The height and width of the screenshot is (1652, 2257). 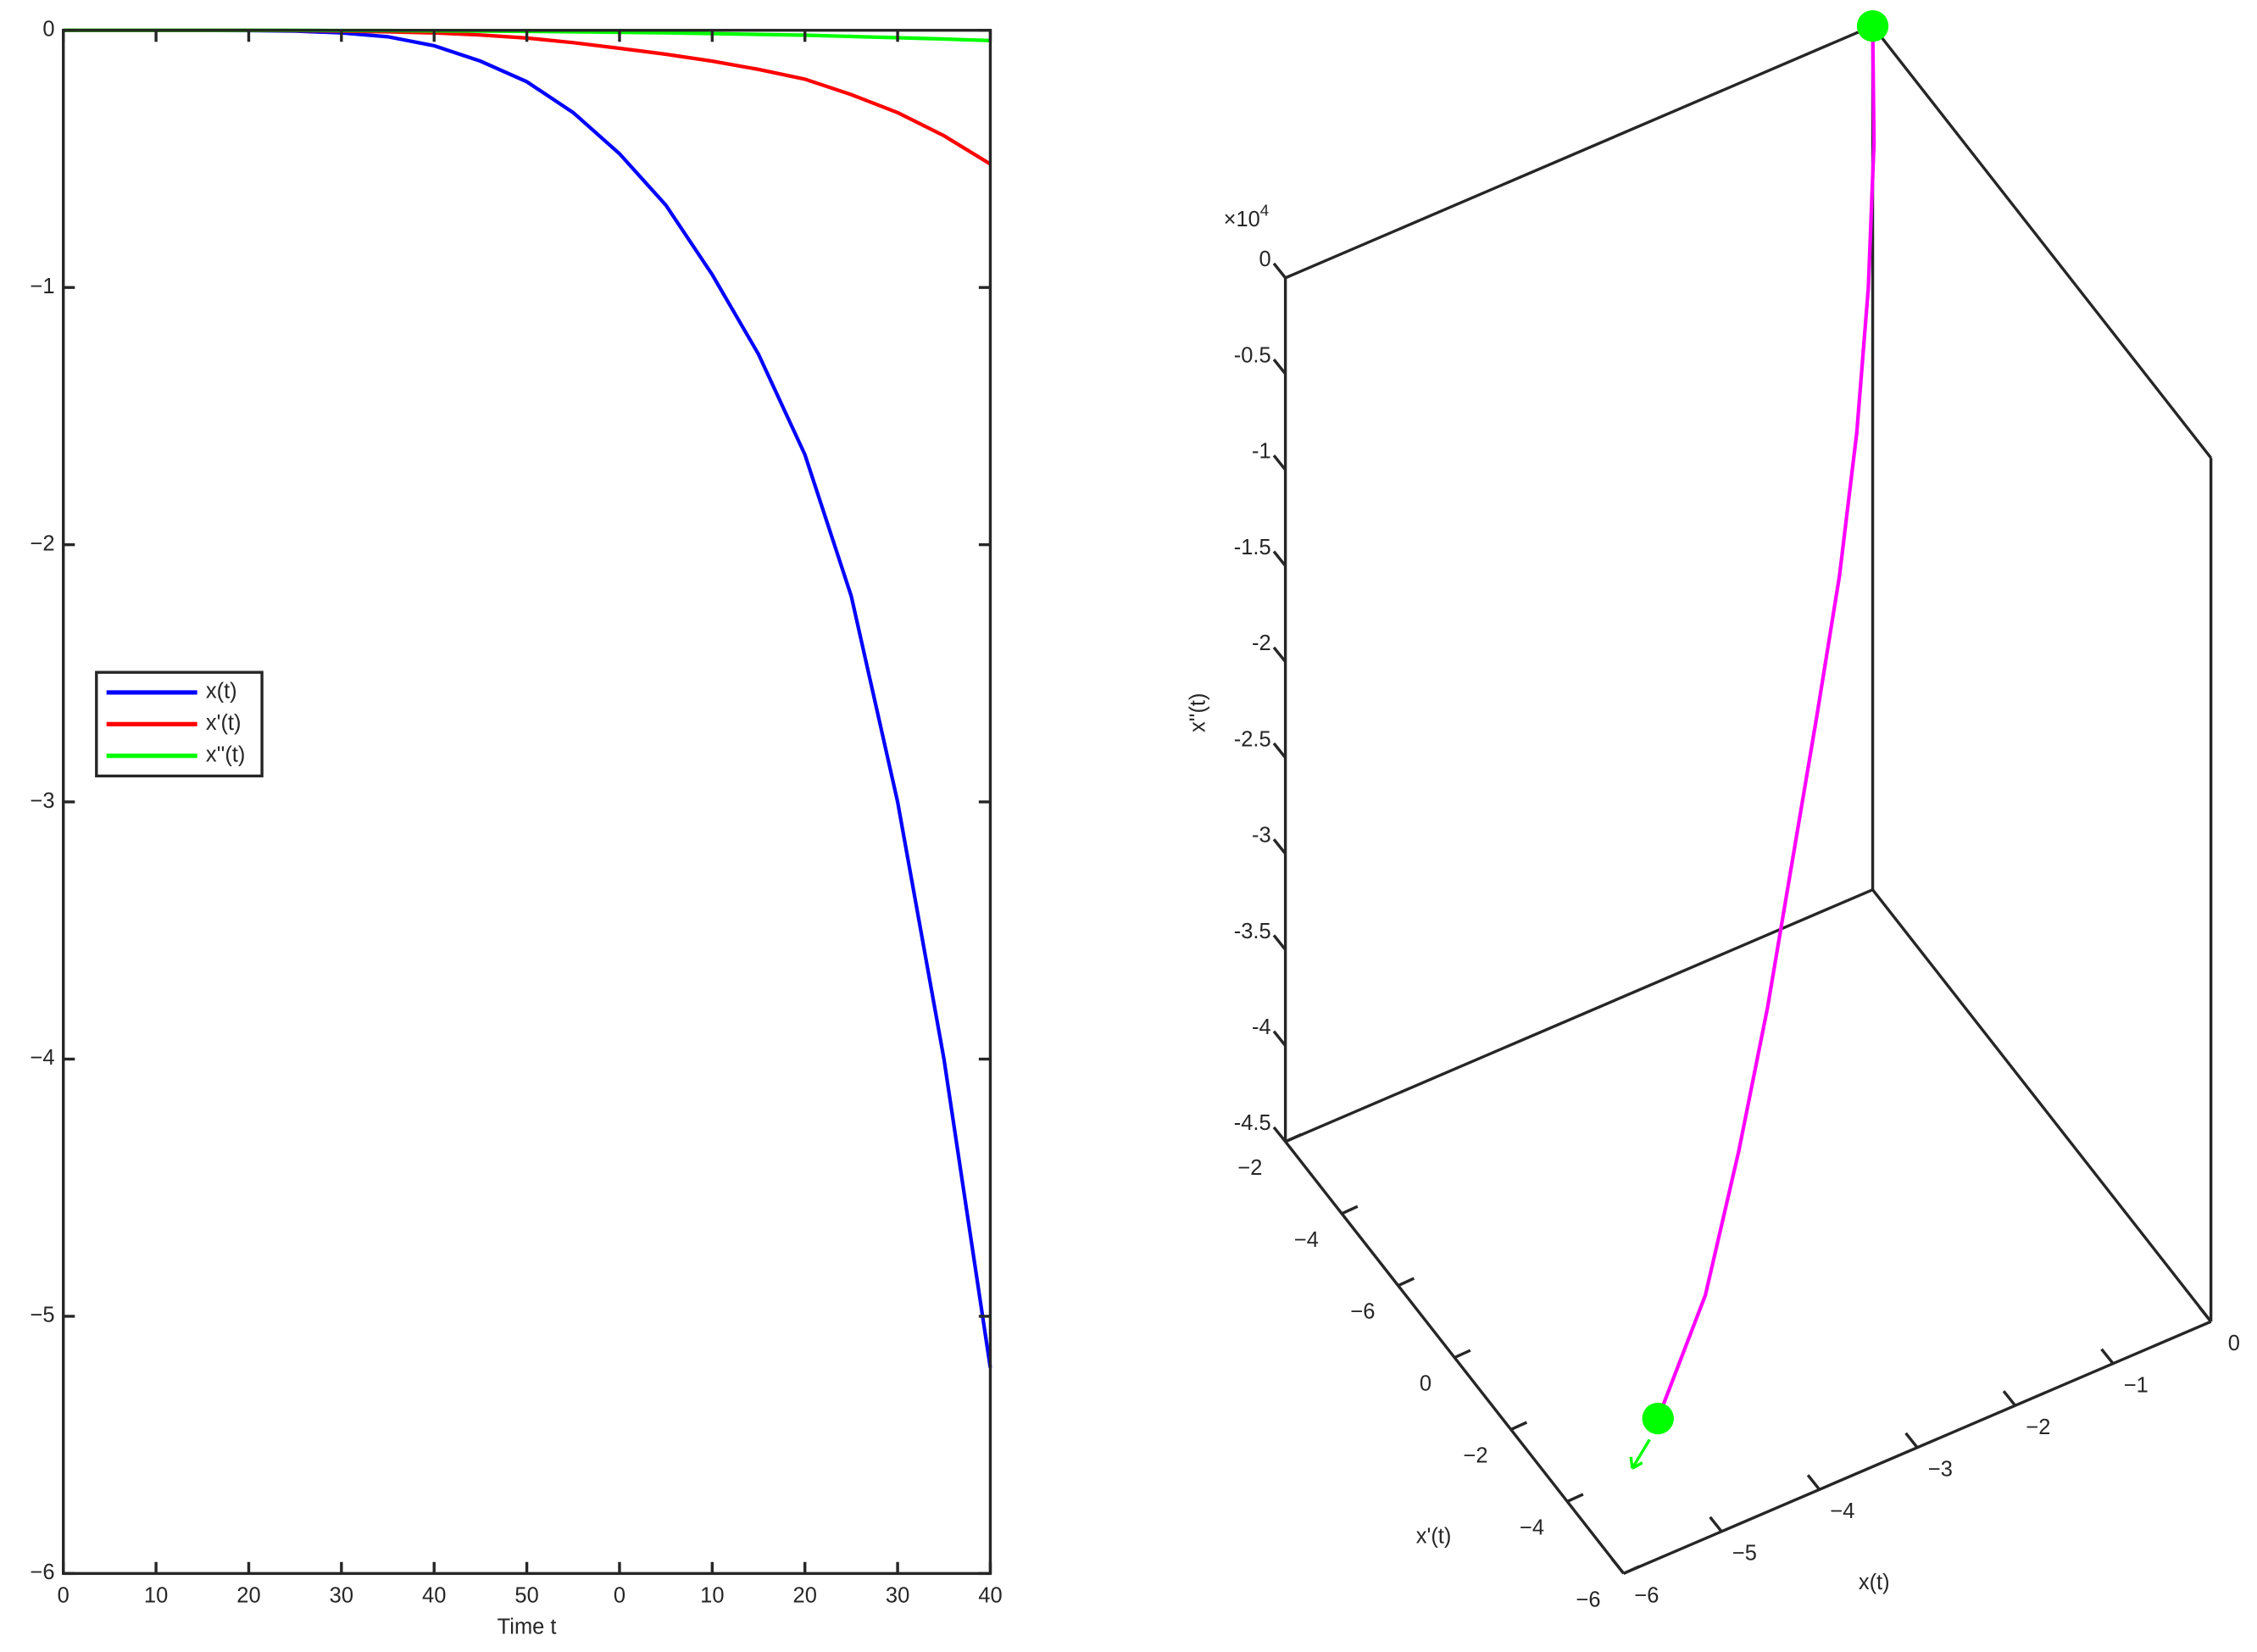 I want to click on z-scale-label: ×10⁴, so click(x=1247, y=216).